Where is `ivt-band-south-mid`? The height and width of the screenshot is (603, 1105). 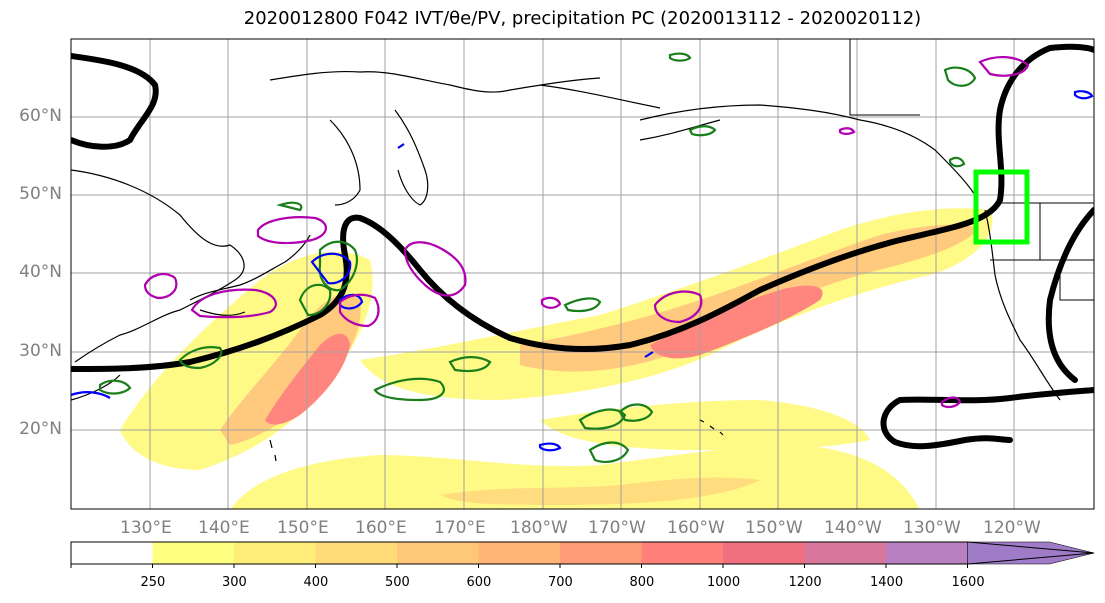
ivt-band-south-mid is located at coordinates (600, 491).